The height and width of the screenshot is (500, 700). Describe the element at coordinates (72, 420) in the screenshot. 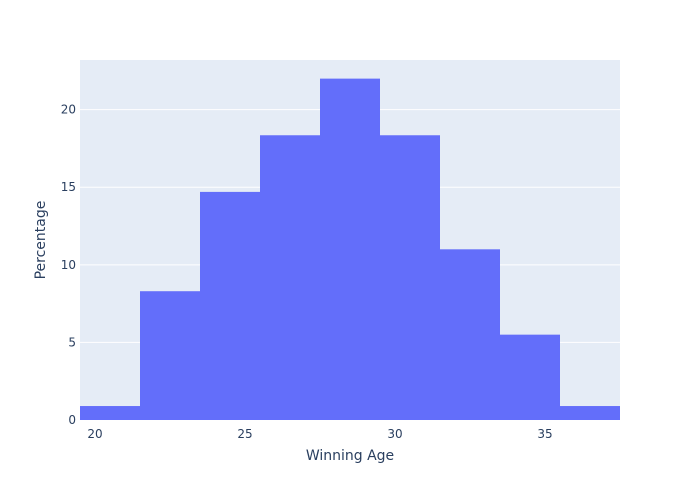

I see `y-tick-label: 0` at that location.